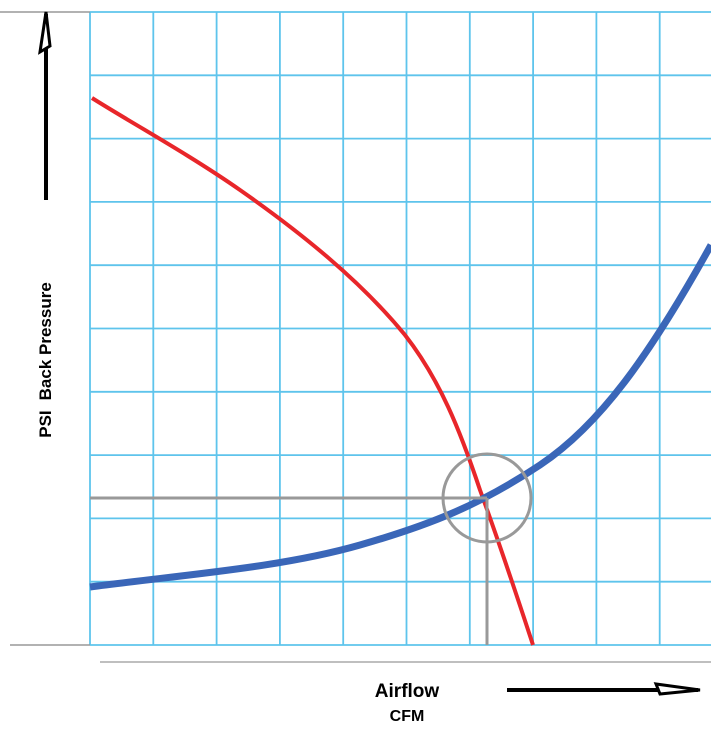  What do you see at coordinates (407, 716) in the screenshot?
I see `x-axis-unit: CFM` at bounding box center [407, 716].